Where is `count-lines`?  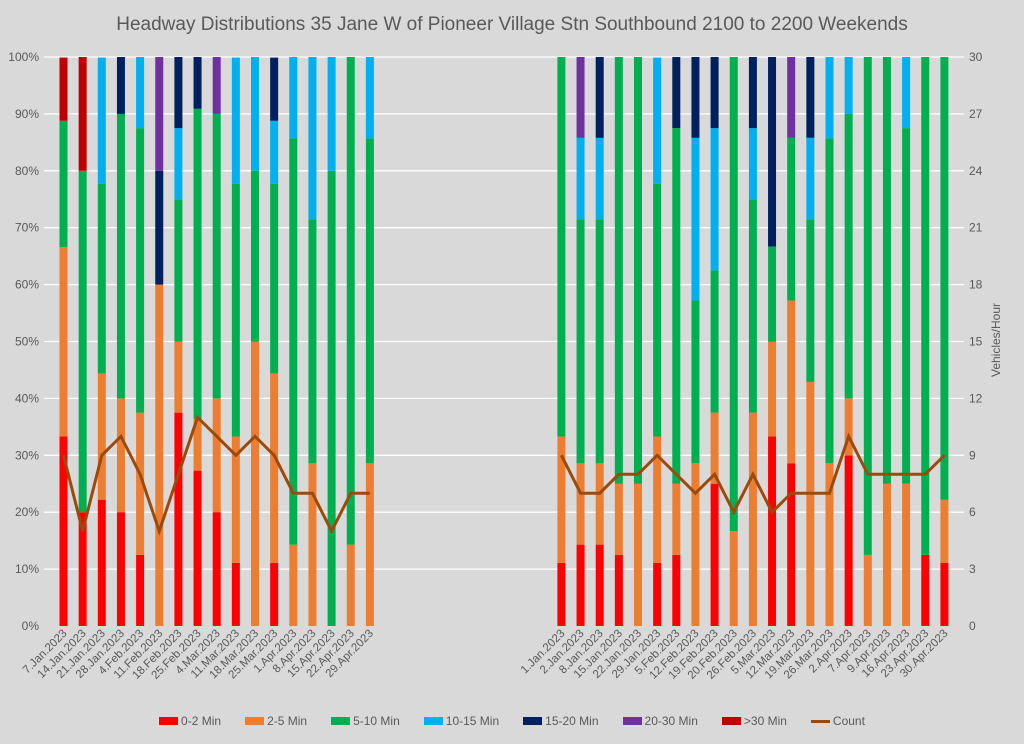
count-lines is located at coordinates (504, 475).